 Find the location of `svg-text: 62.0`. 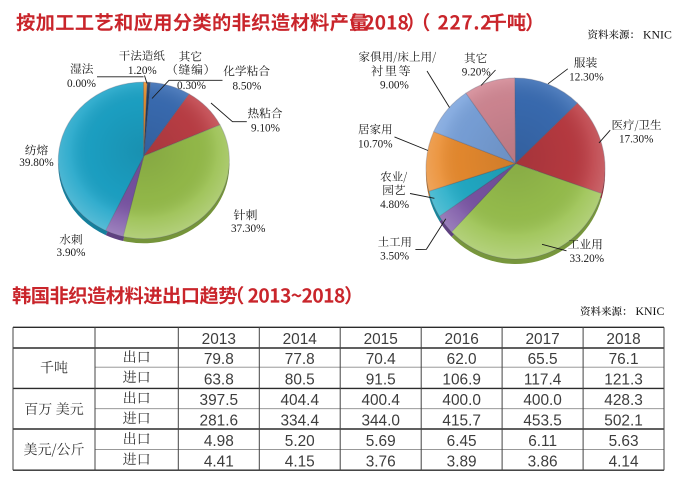

svg-text: 62.0 is located at coordinates (462, 359).